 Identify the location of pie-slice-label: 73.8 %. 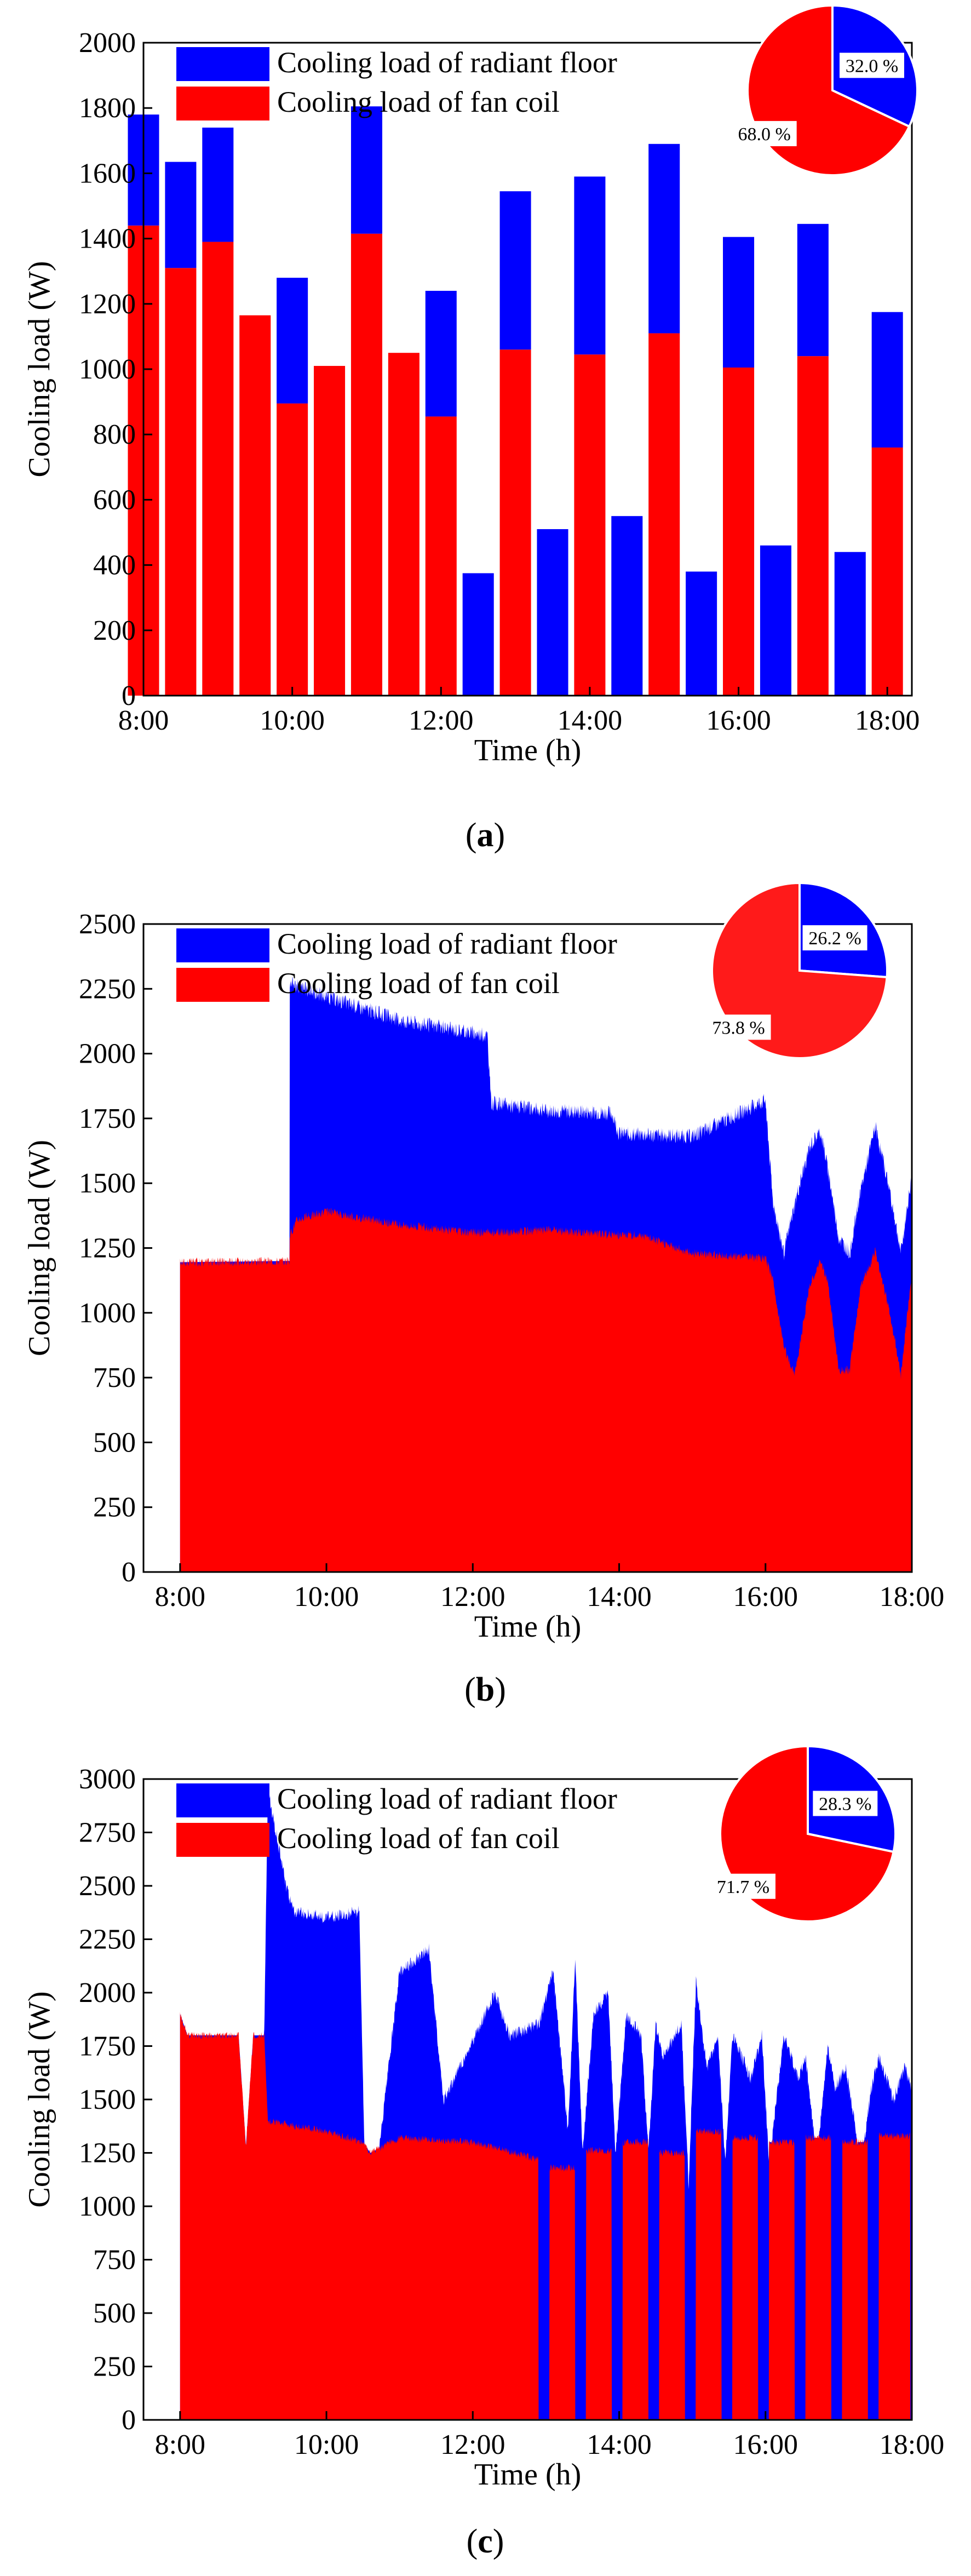
(739, 1028).